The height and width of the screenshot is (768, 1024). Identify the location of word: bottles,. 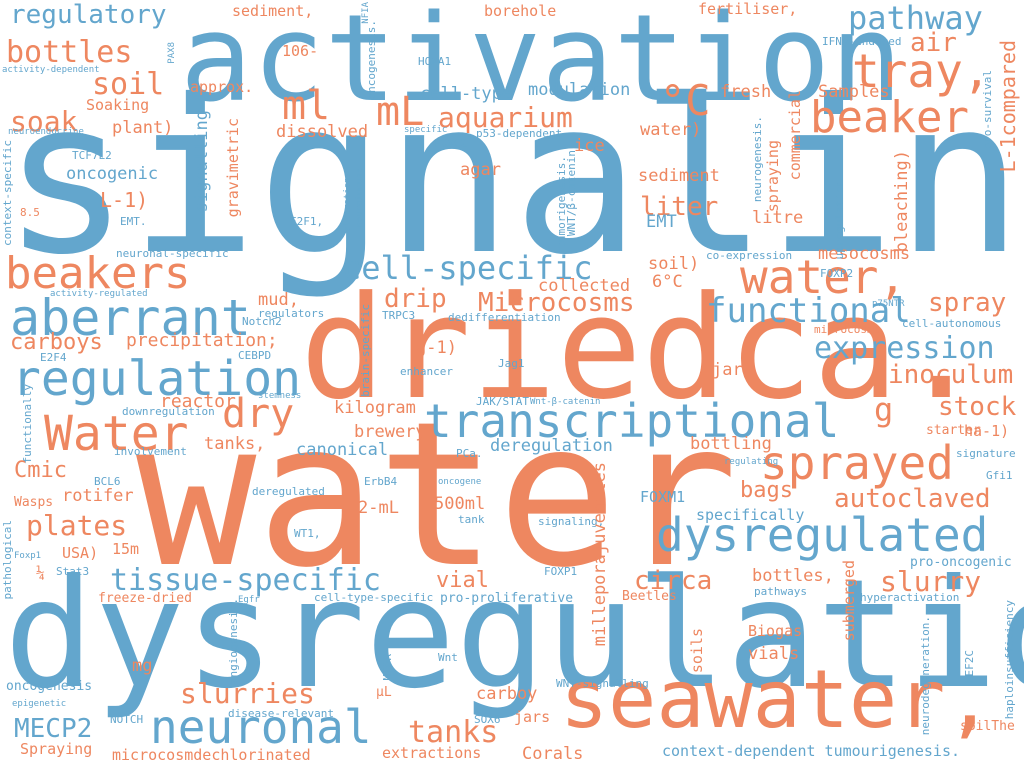
(793, 576).